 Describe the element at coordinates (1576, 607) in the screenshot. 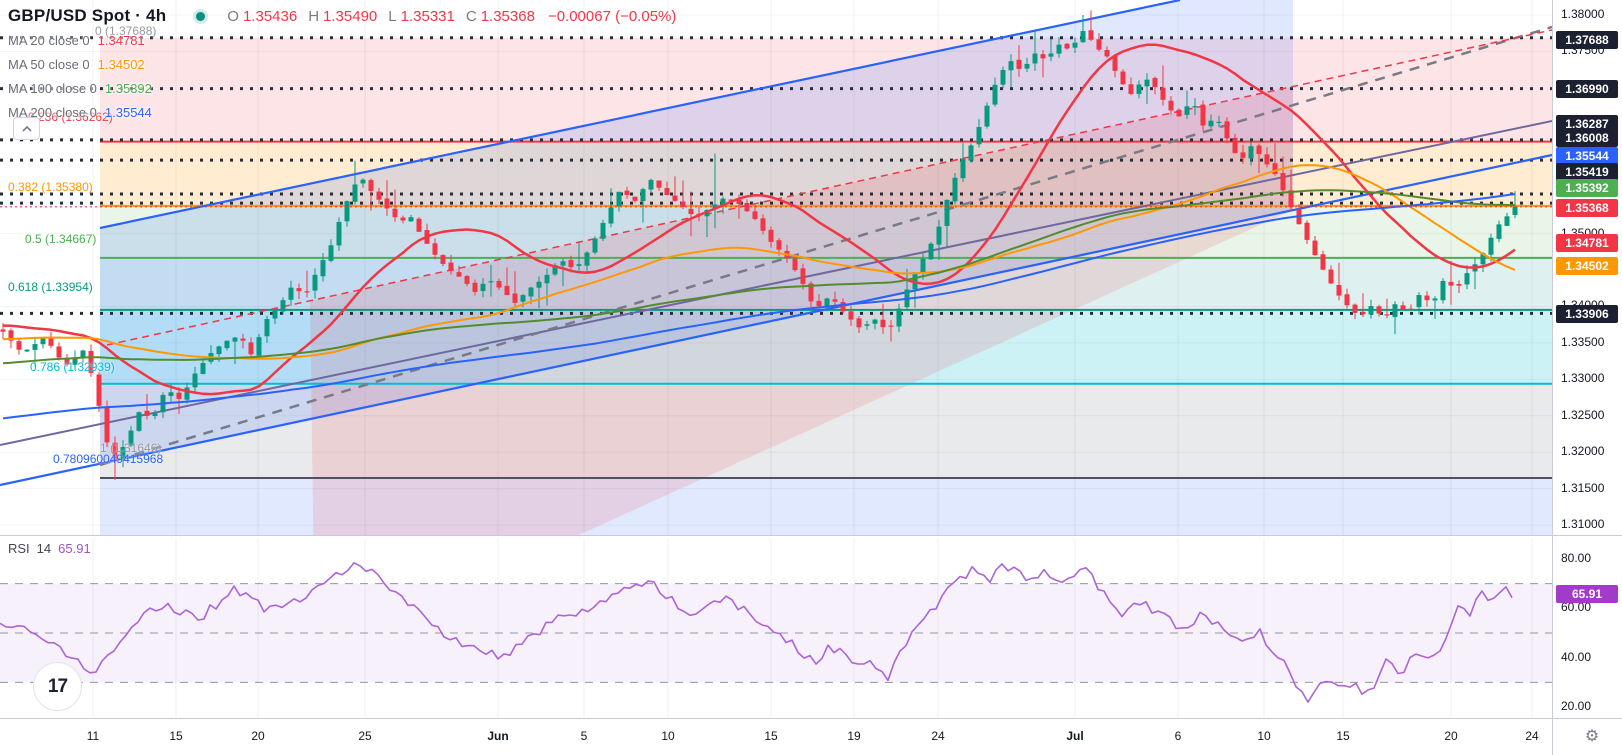

I see `rsi-tick-60.00: 60.00` at that location.